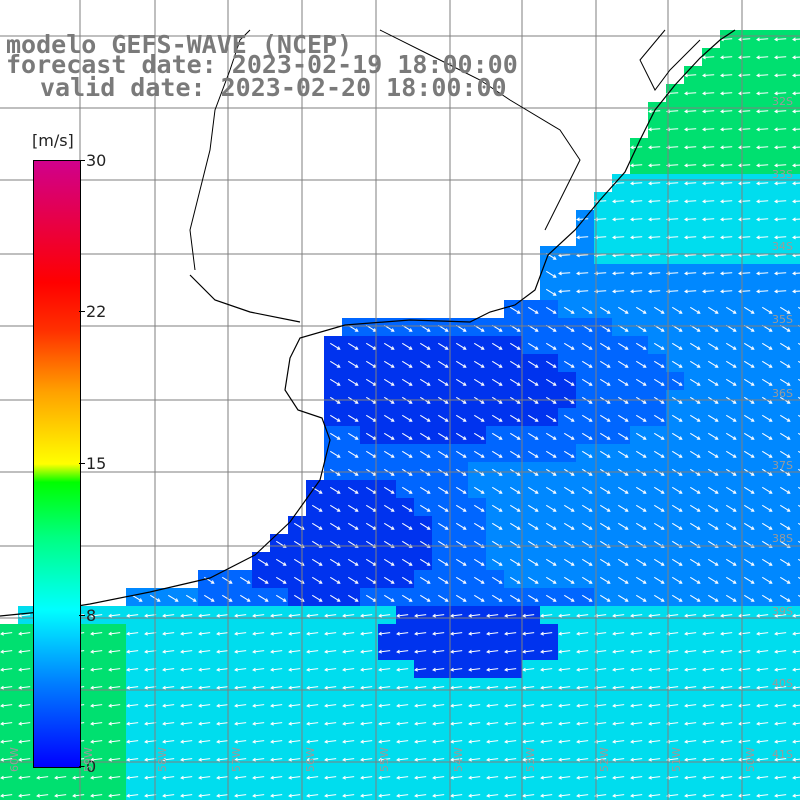 The width and height of the screenshot is (800, 800). What do you see at coordinates (782, 754) in the screenshot?
I see `latitude-label: 41S` at bounding box center [782, 754].